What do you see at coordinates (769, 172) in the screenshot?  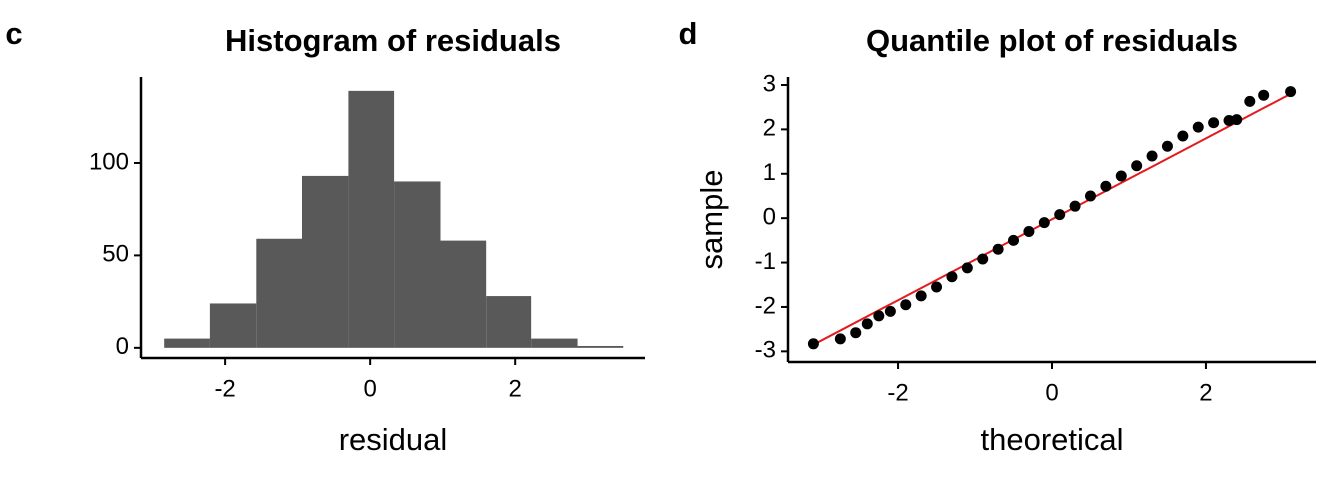 I see `y-tick-label: 1` at bounding box center [769, 172].